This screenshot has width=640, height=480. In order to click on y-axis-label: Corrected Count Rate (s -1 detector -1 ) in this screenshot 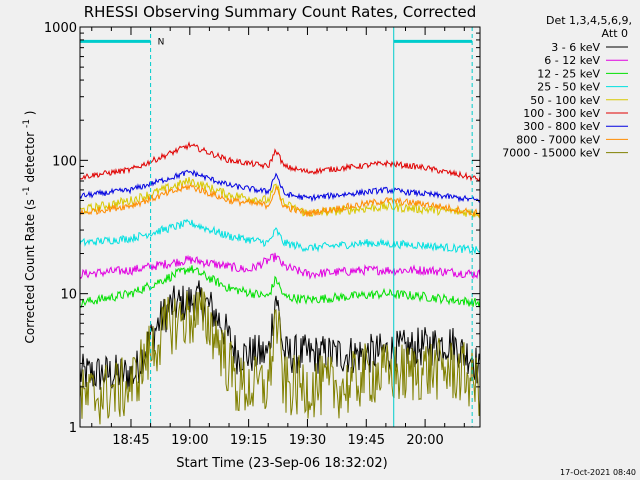, I will do `click(27, 227)`.